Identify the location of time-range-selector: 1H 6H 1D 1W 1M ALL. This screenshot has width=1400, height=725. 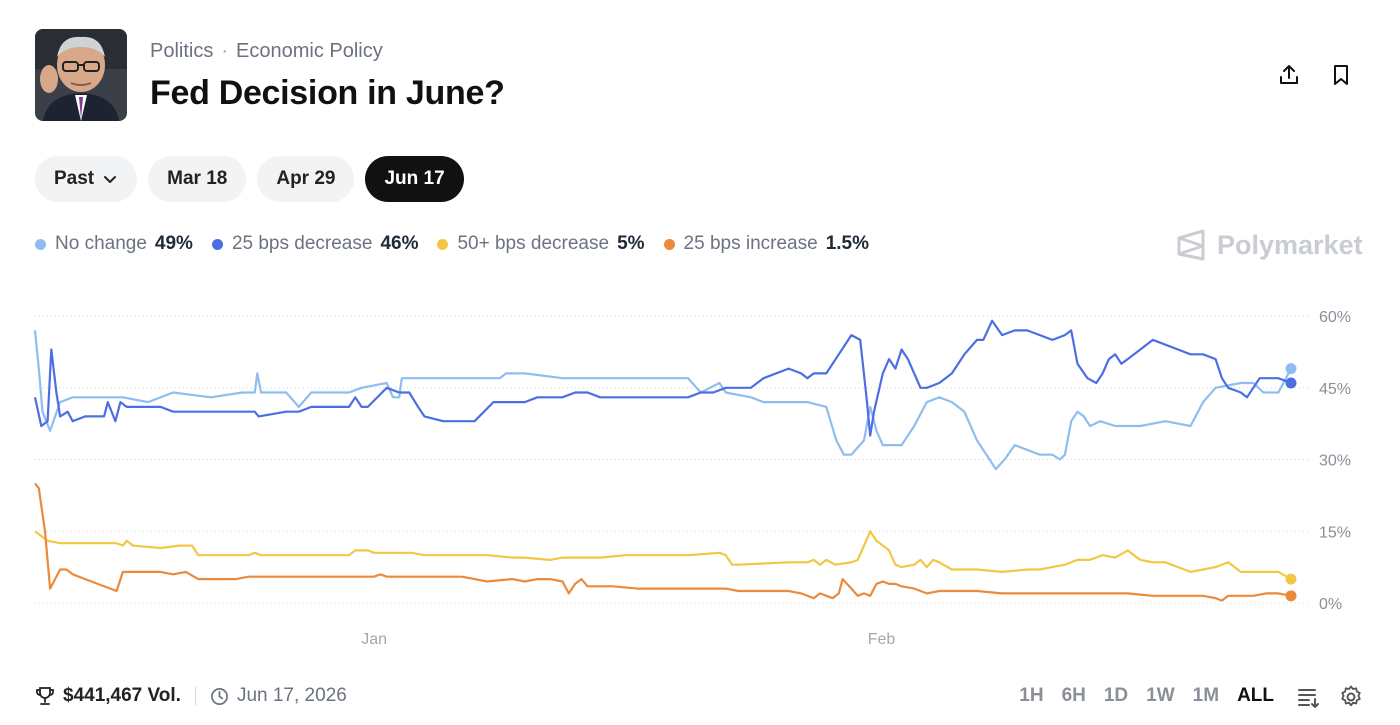
(1146, 696).